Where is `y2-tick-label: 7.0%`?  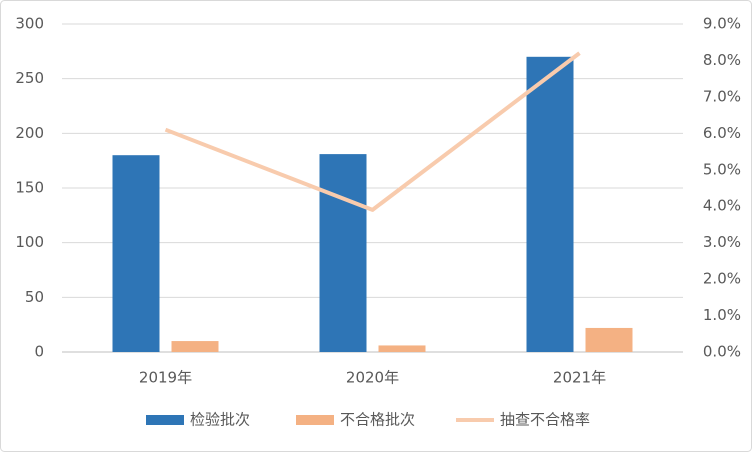 y2-tick-label: 7.0% is located at coordinates (722, 96).